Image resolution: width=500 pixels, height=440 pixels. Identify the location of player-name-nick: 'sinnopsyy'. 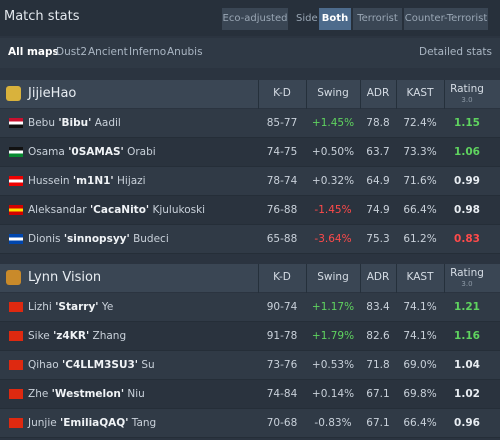
(96, 239).